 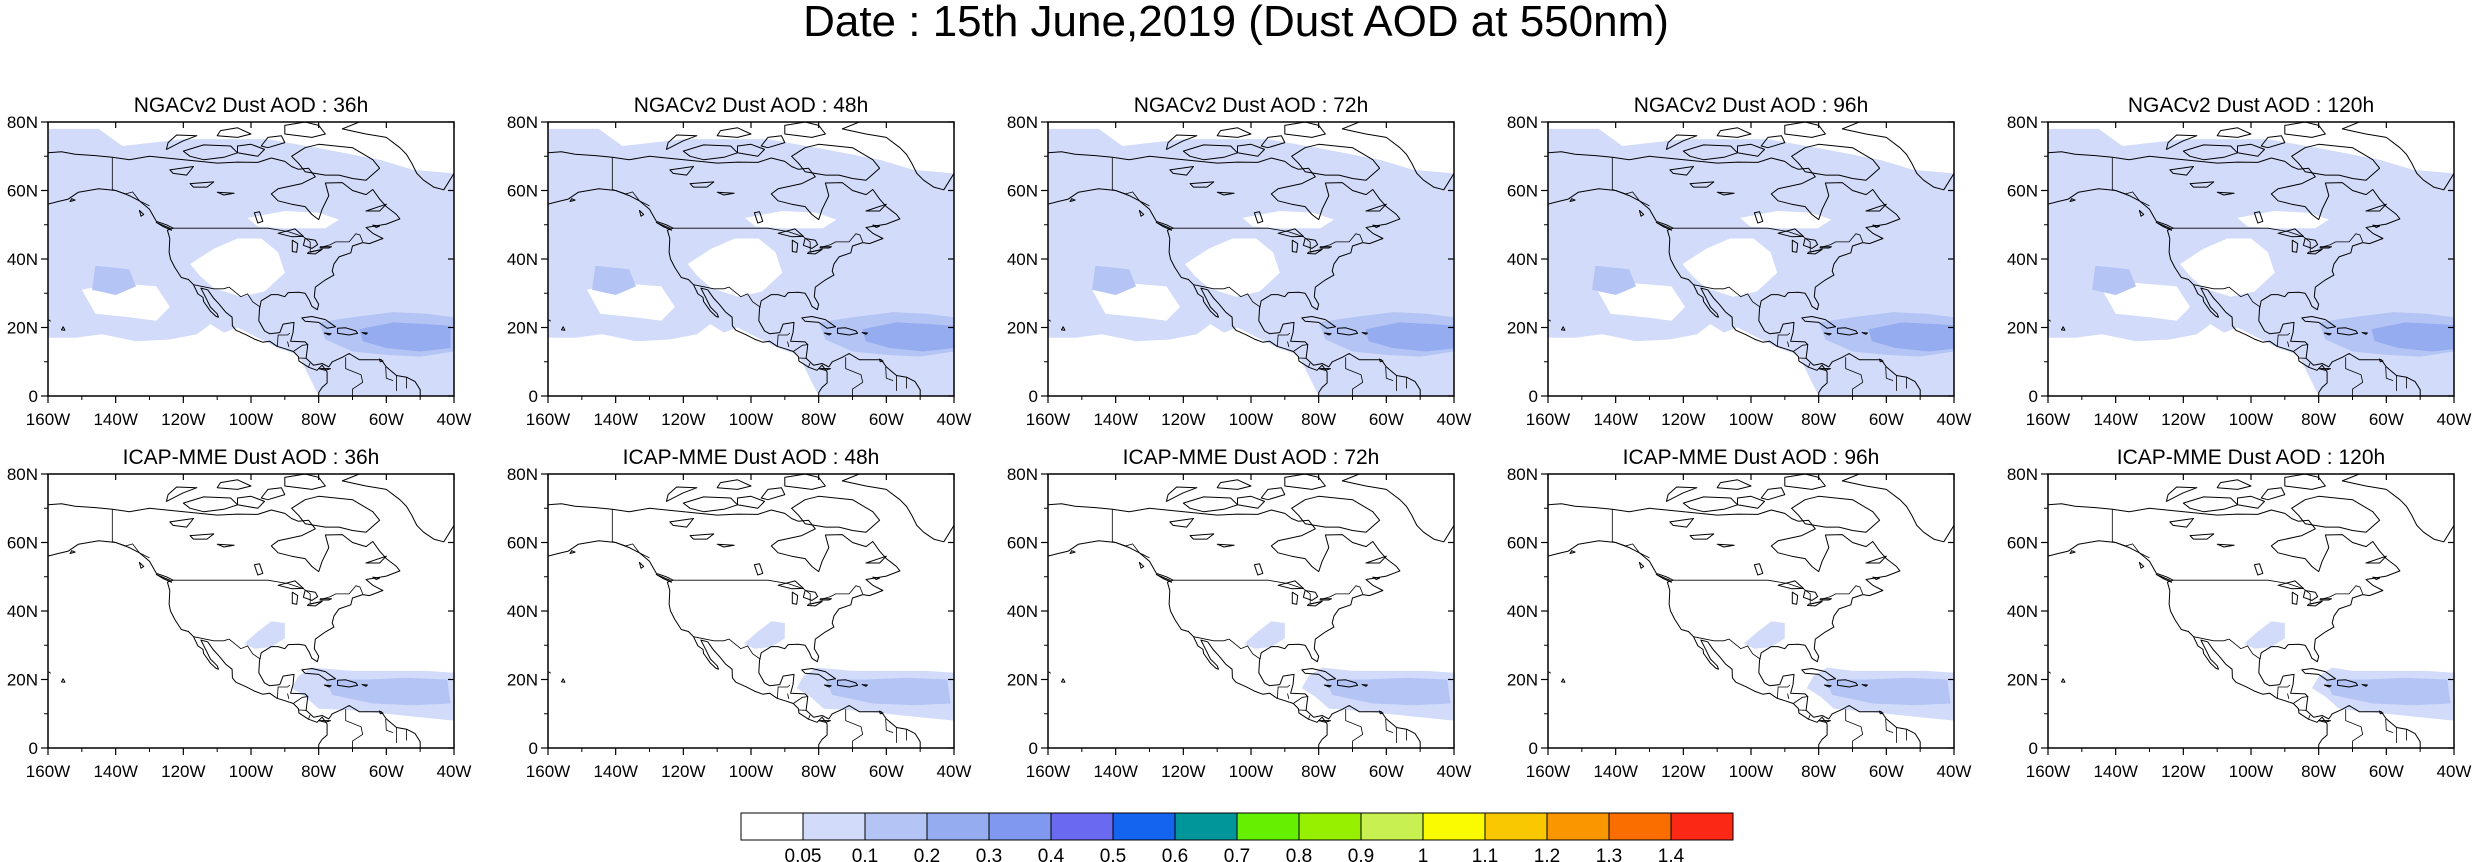 I want to click on lon-tick-label: 60W, so click(x=886, y=419).